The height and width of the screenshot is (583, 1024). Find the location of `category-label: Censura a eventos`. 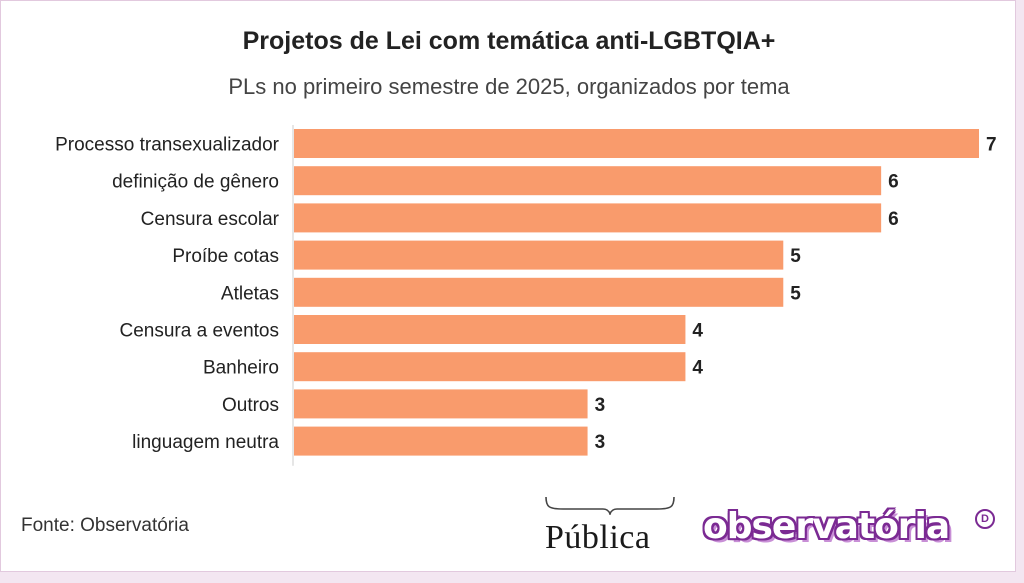

category-label: Censura a eventos is located at coordinates (200, 331).